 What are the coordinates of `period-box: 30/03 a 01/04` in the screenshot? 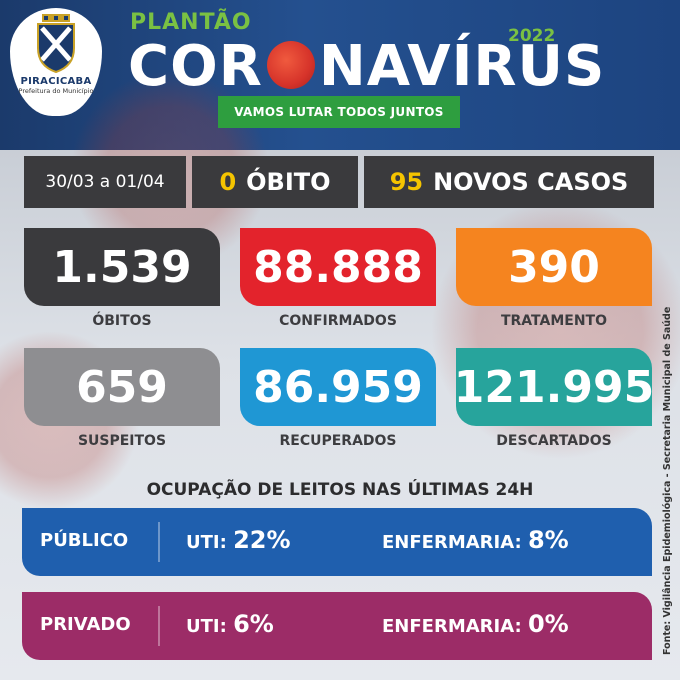 It's located at (105, 182).